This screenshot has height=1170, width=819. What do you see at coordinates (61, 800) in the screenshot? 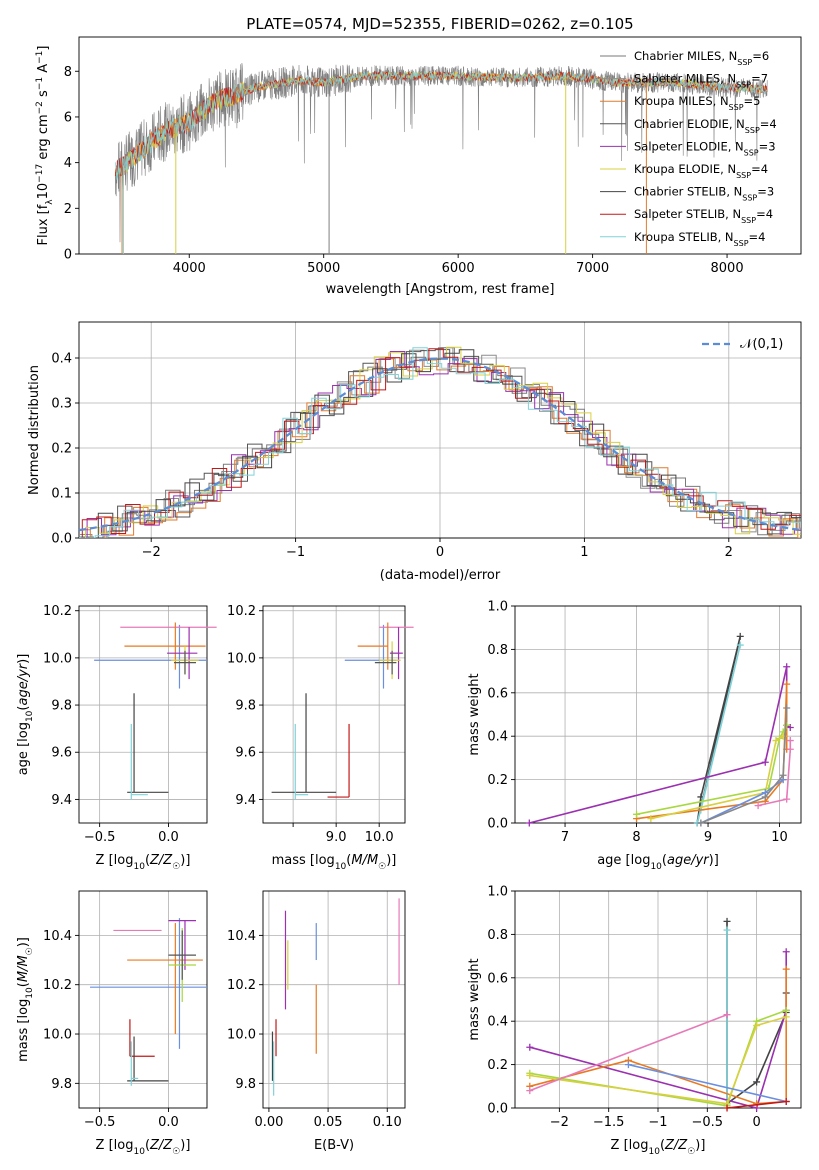
I see `age-vs-Z-ytick-label-0: 9.4` at bounding box center [61, 800].